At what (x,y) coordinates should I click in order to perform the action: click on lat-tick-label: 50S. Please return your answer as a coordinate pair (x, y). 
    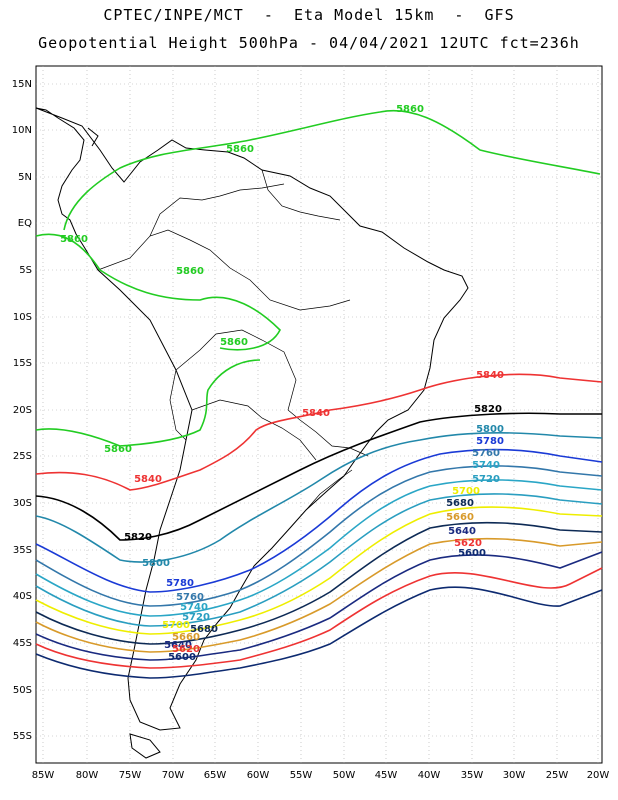
    Looking at the image, I should click on (22, 690).